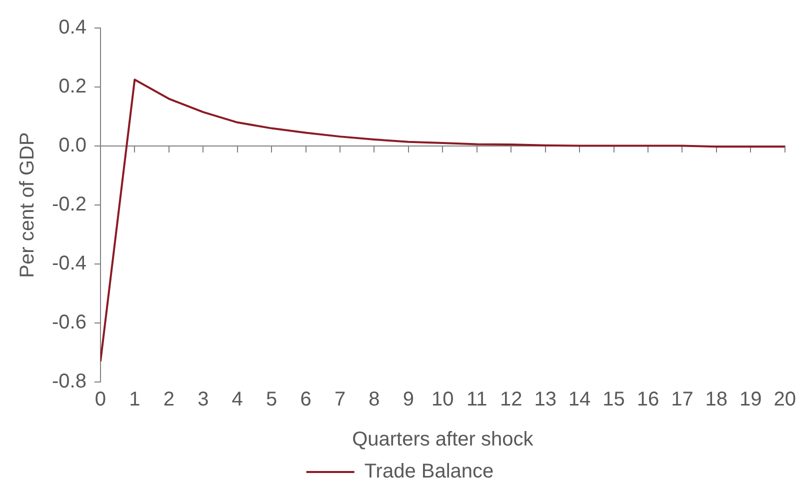 This screenshot has height=500, width=810. I want to click on x-tick-label: 15, so click(613, 399).